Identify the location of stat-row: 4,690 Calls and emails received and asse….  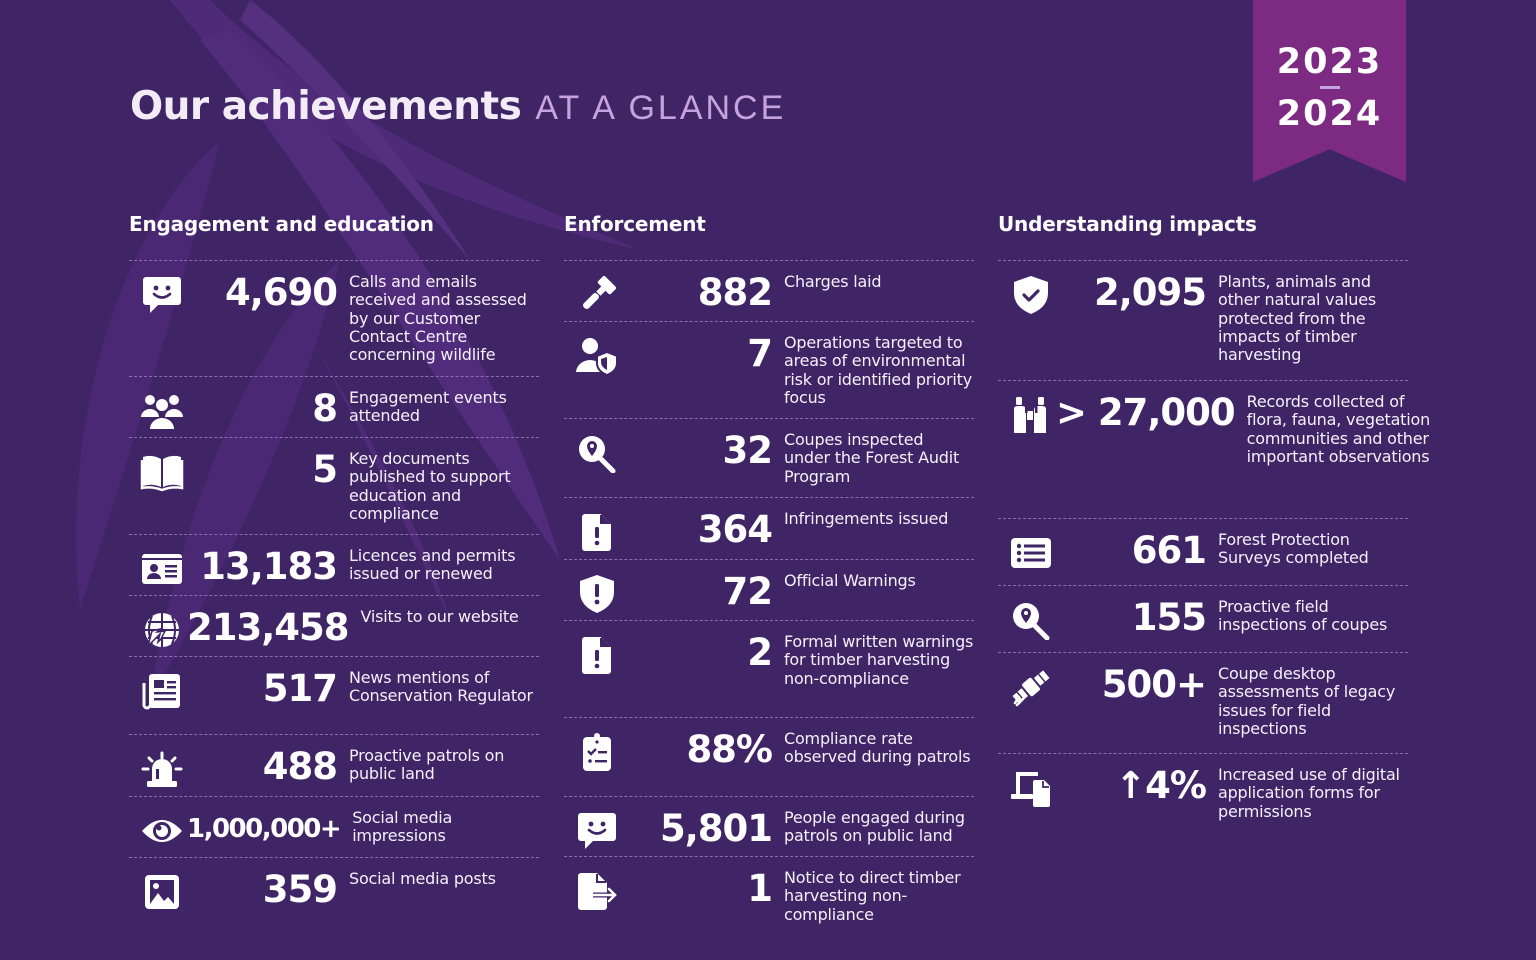
(334, 318).